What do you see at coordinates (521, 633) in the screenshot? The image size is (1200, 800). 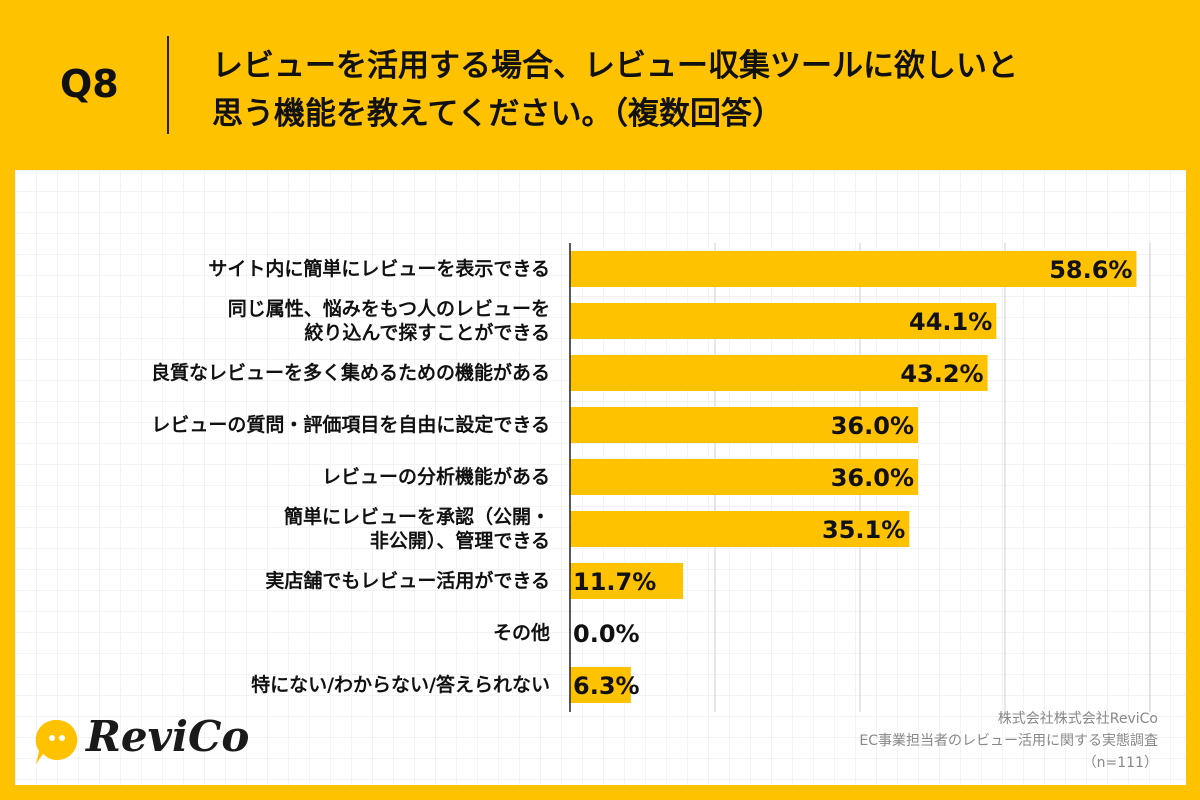 I see `category-label: その他` at bounding box center [521, 633].